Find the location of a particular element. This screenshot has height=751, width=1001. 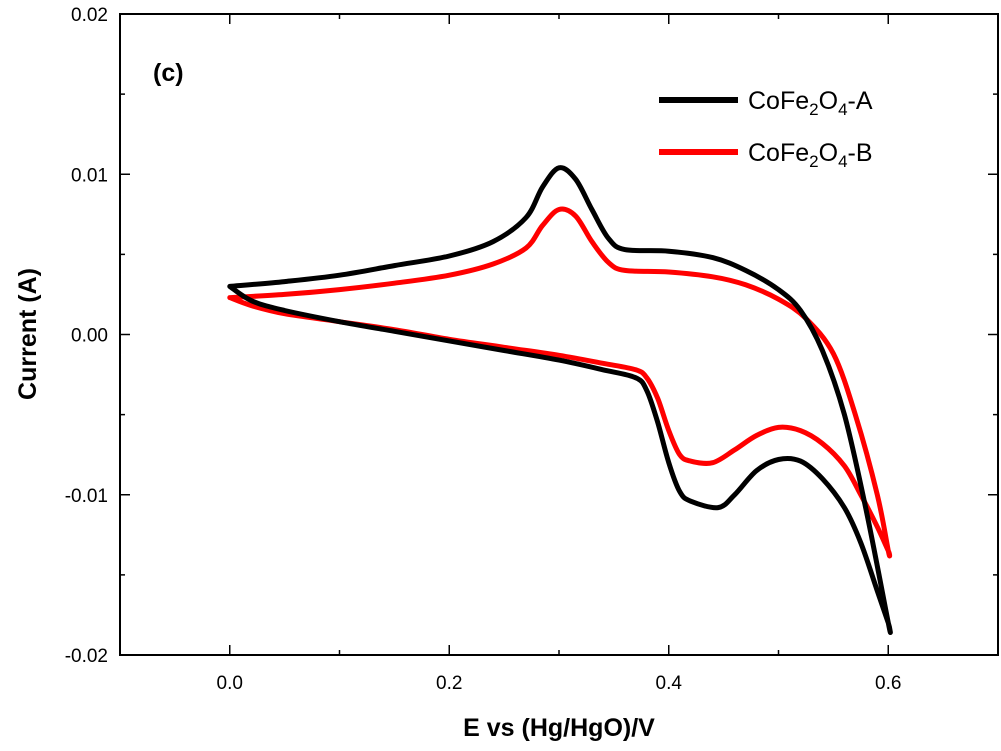

y-tick-label: -0.01 is located at coordinates (86, 496).